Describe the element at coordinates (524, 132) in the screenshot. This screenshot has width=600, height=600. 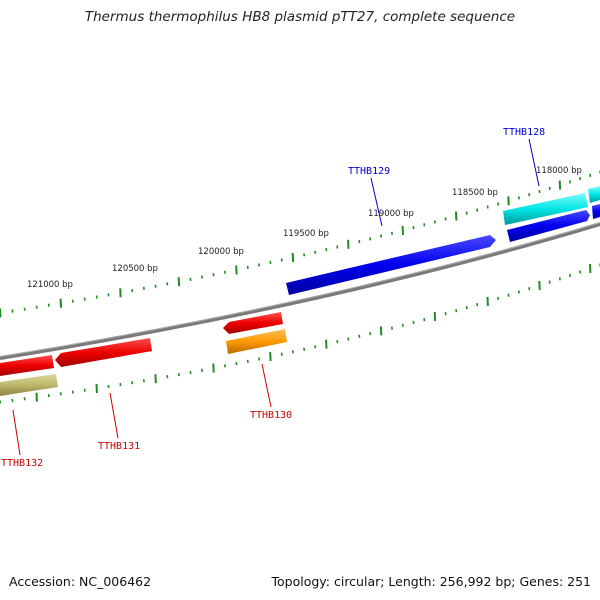
I see `gene-label-TTHB128: TTHB128` at that location.